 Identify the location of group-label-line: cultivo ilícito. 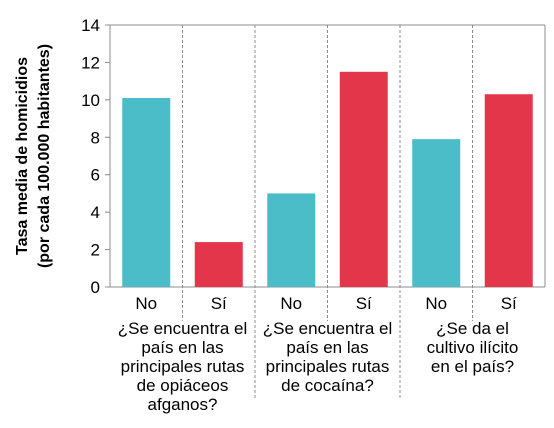
(473, 347).